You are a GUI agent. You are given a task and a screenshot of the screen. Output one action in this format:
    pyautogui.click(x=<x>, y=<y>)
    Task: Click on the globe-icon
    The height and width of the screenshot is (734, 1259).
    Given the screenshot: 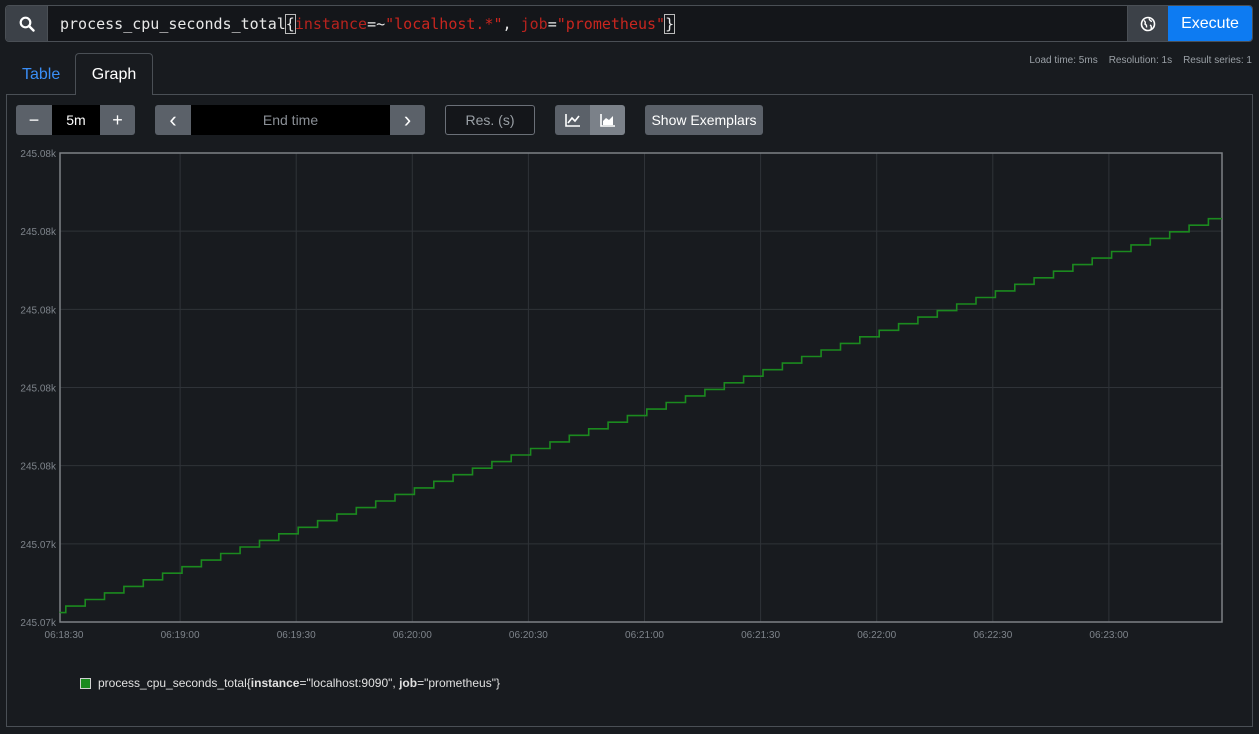 What is the action you would take?
    pyautogui.click(x=1147, y=23)
    